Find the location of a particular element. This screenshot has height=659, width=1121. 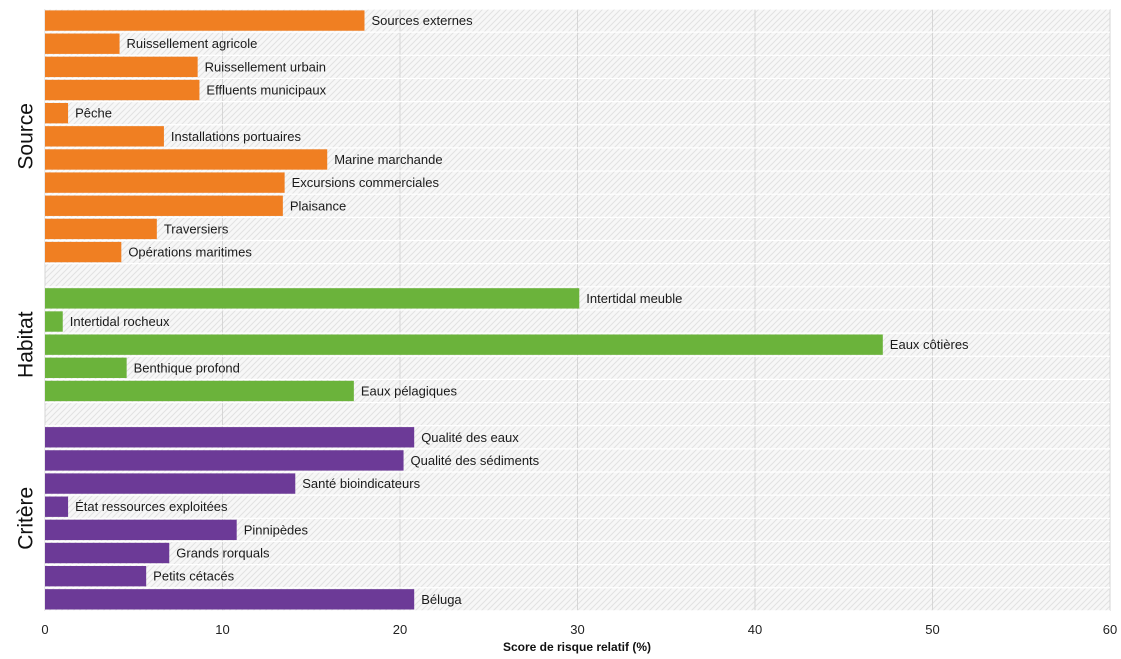

x-axis-title: Score de risque relatif (%) is located at coordinates (577, 647).